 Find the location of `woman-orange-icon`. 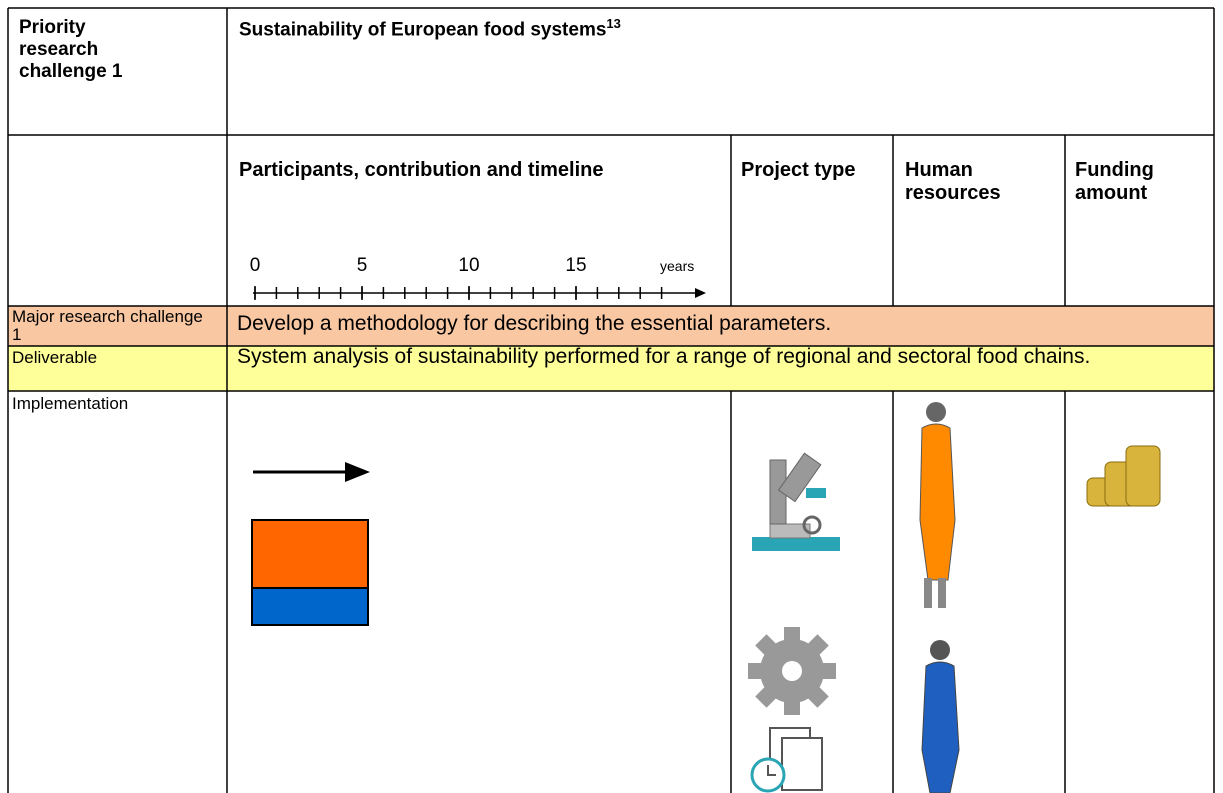

woman-orange-icon is located at coordinates (937, 505).